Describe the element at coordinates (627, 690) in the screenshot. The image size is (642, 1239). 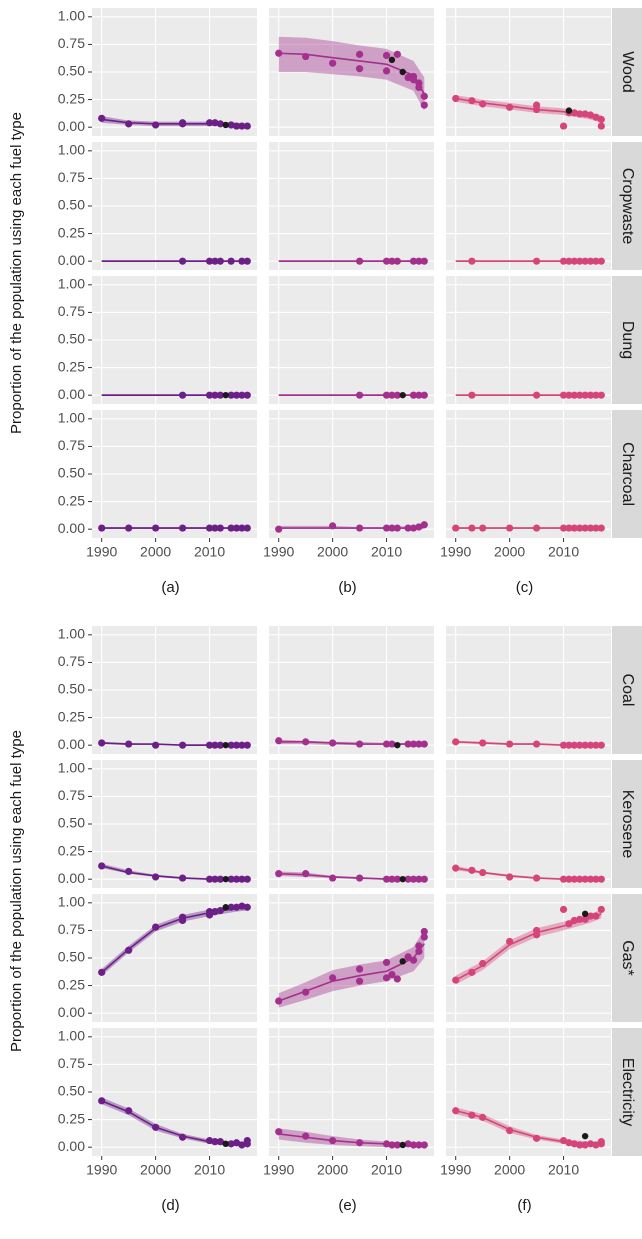
I see `facet-label: Coal` at that location.